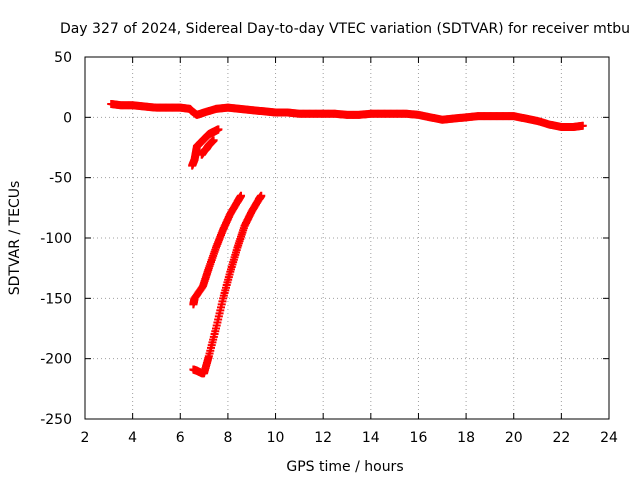 This screenshot has width=640, height=480. What do you see at coordinates (609, 438) in the screenshot?
I see `x-tick-label: 24` at bounding box center [609, 438].